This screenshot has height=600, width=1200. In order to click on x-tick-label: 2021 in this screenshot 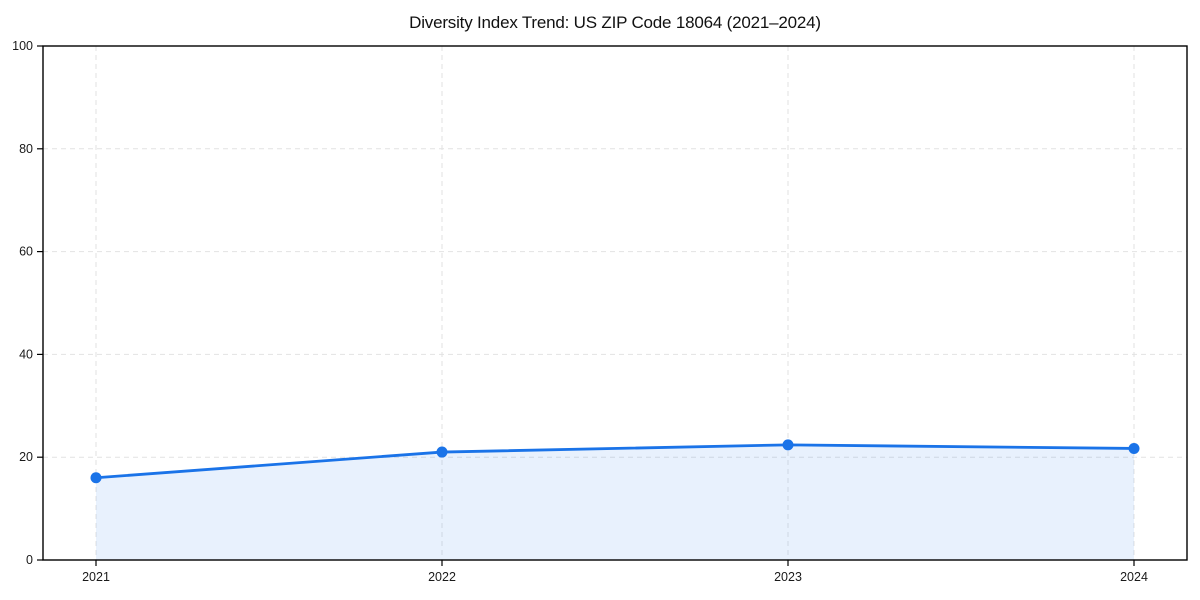, I will do `click(96, 577)`.